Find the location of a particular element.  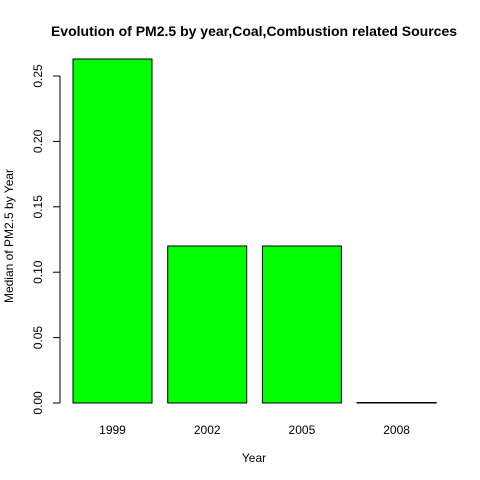

y-tick-label-0.00: 0.00 is located at coordinates (38, 403).